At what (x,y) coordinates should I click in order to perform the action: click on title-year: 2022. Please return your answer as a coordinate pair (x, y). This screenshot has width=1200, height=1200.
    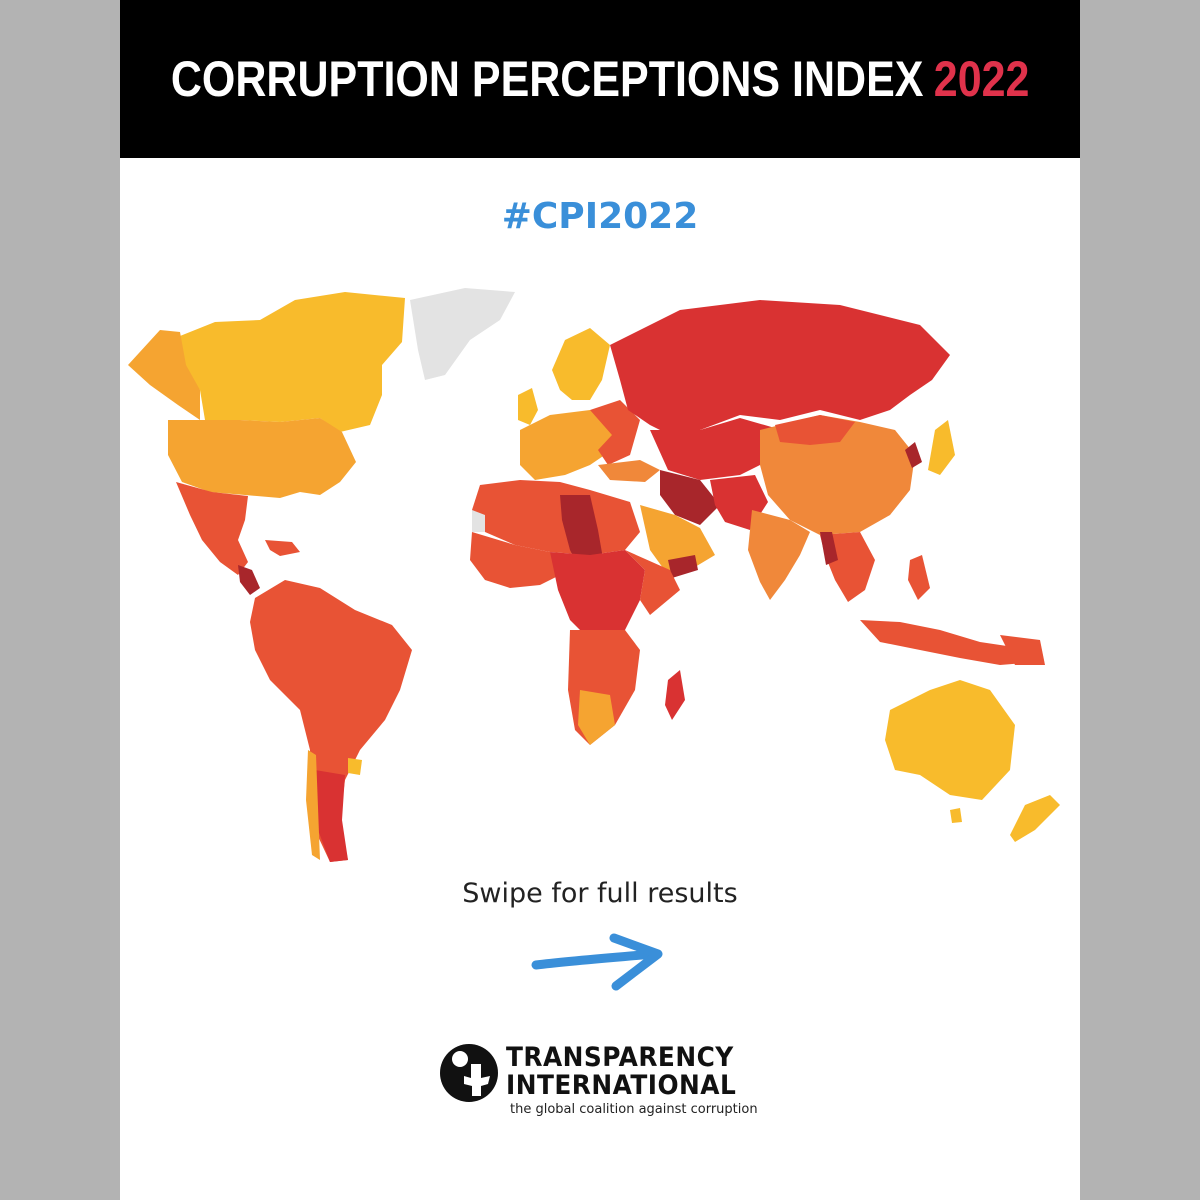
    Looking at the image, I should click on (981, 79).